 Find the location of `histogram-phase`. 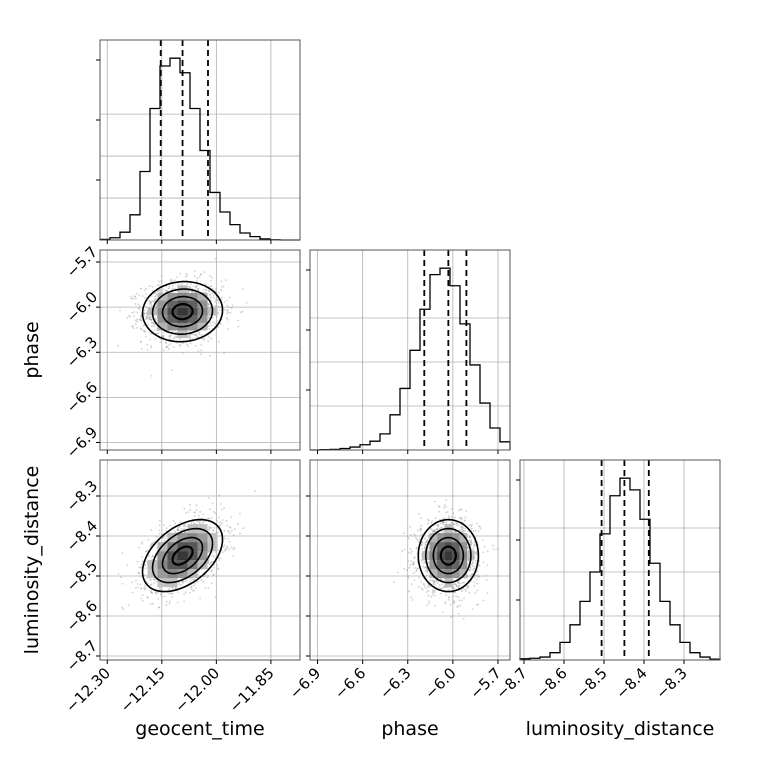

histogram-phase is located at coordinates (408, 351).